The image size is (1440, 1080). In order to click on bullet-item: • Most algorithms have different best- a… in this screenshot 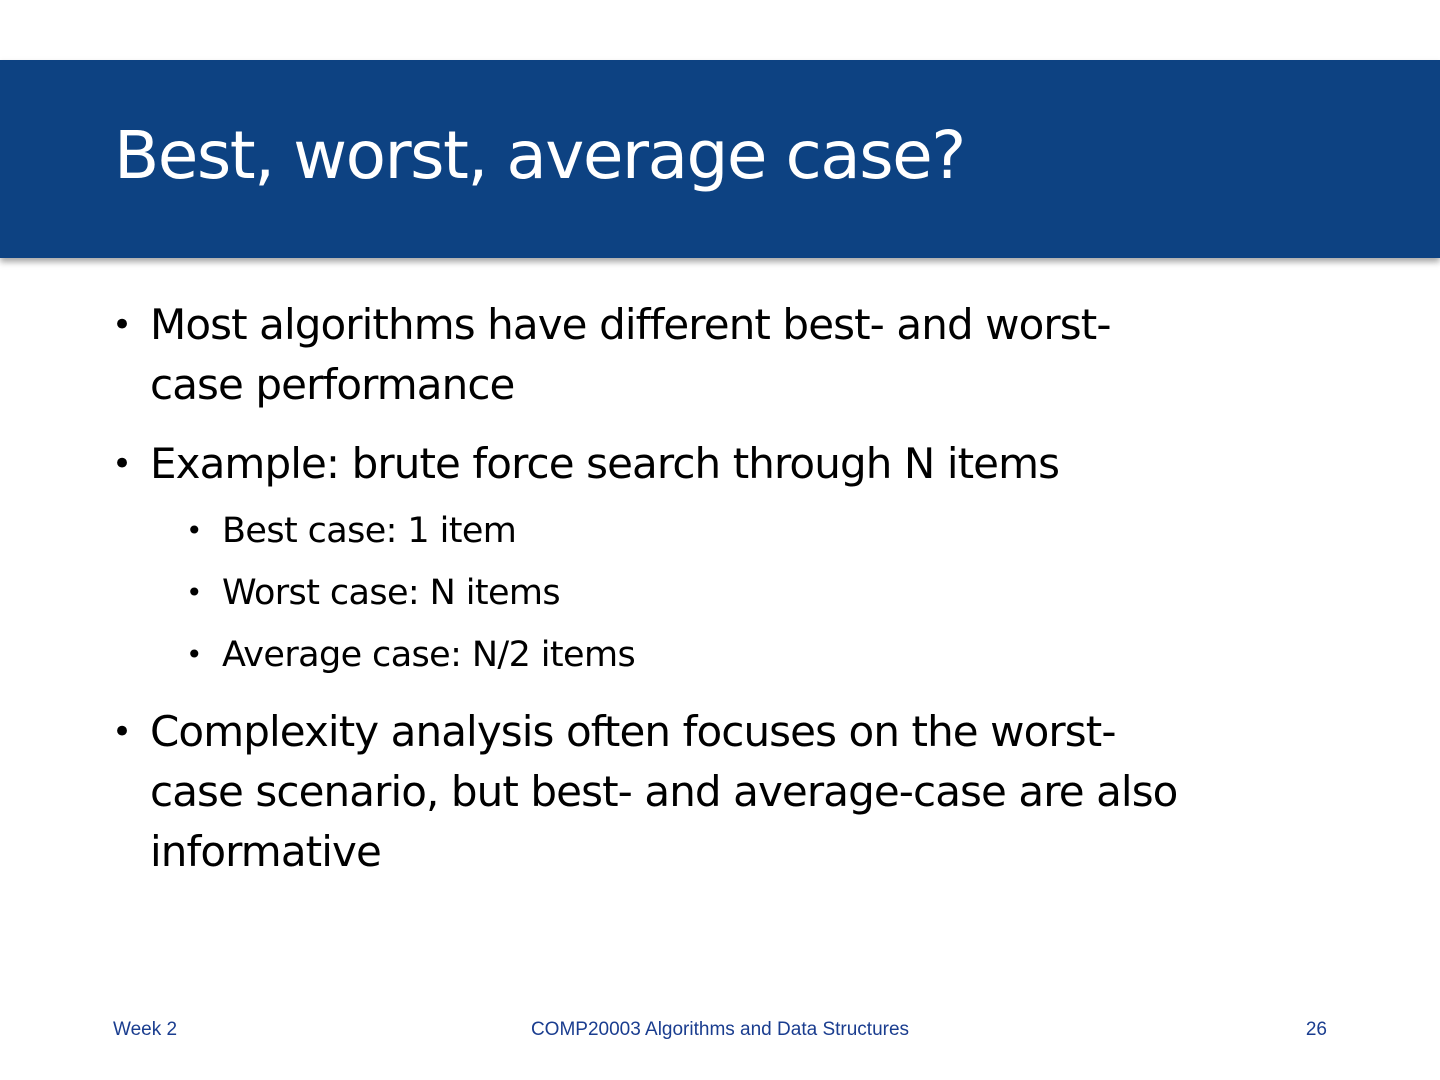, I will do `click(706, 355)`.